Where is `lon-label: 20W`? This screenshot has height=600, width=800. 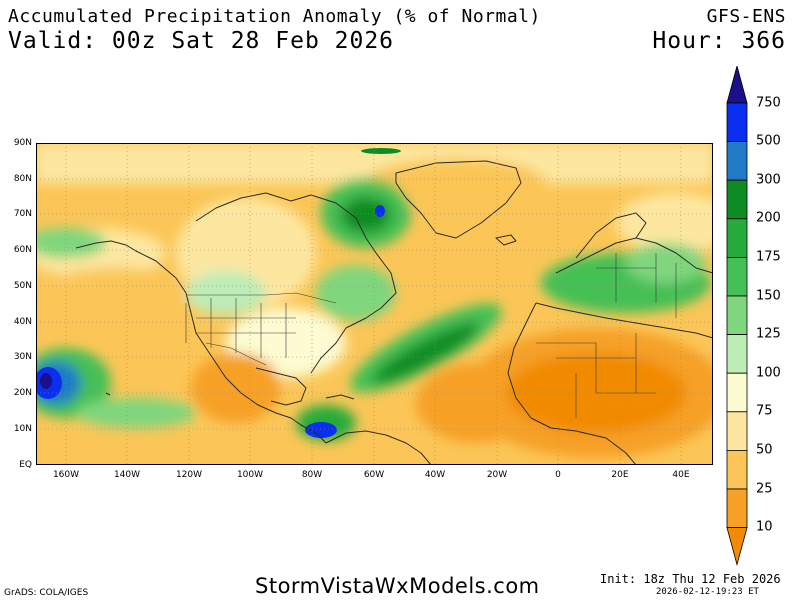
lon-label: 20W is located at coordinates (497, 475).